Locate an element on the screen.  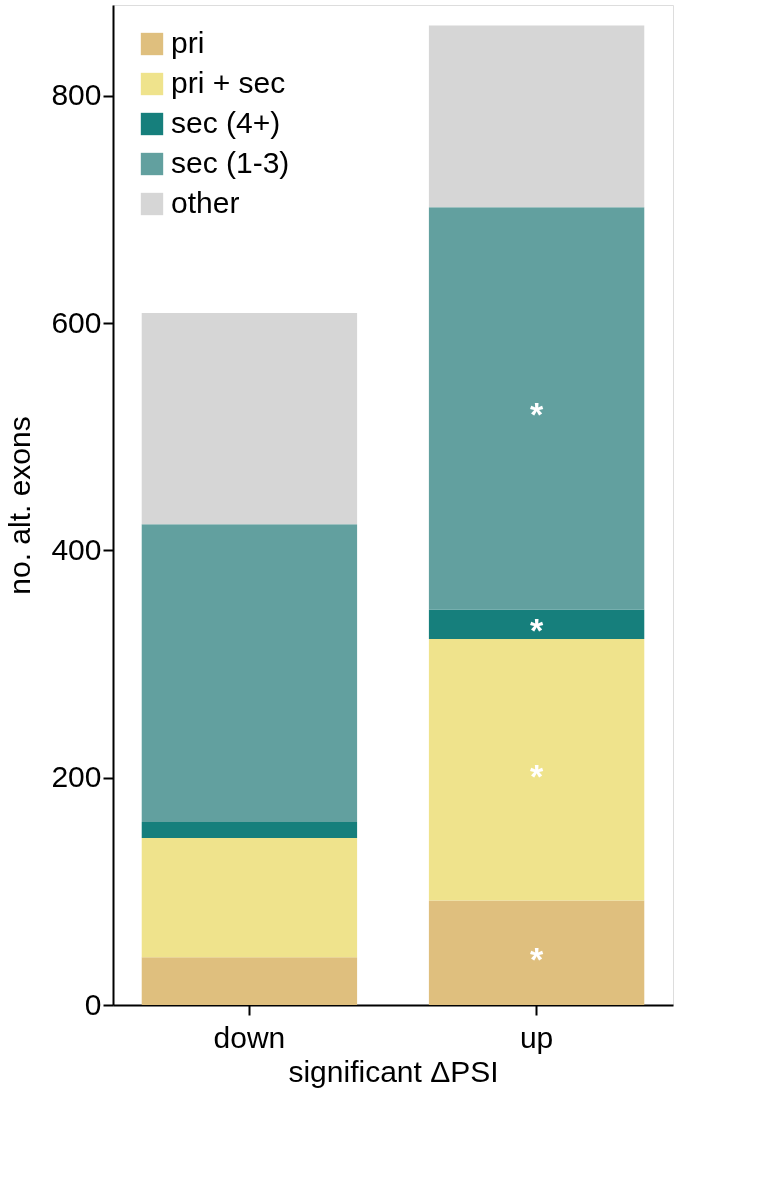
legend-label: other is located at coordinates (205, 202).